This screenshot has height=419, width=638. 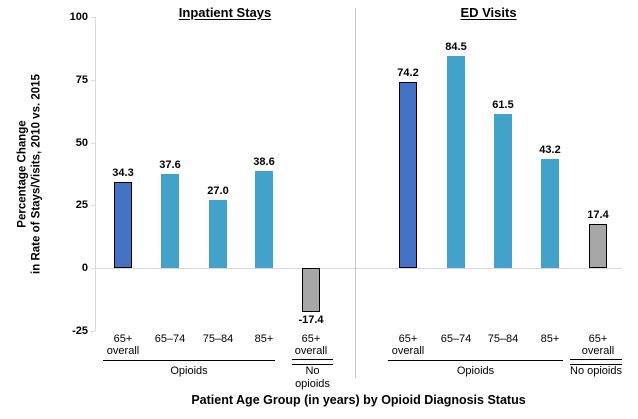 What do you see at coordinates (264, 162) in the screenshot?
I see `bar-value-label: 38.6` at bounding box center [264, 162].